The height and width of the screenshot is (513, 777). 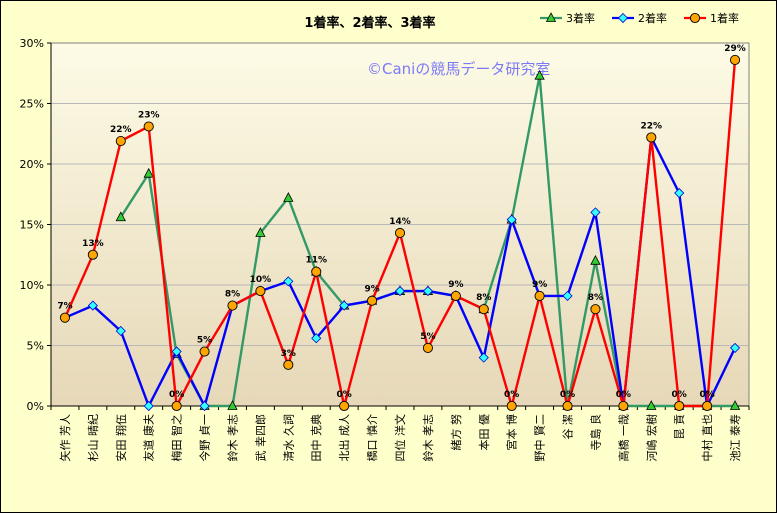 What do you see at coordinates (456, 432) in the screenshot?
I see `x-tick-label: 緒方 努` at bounding box center [456, 432].